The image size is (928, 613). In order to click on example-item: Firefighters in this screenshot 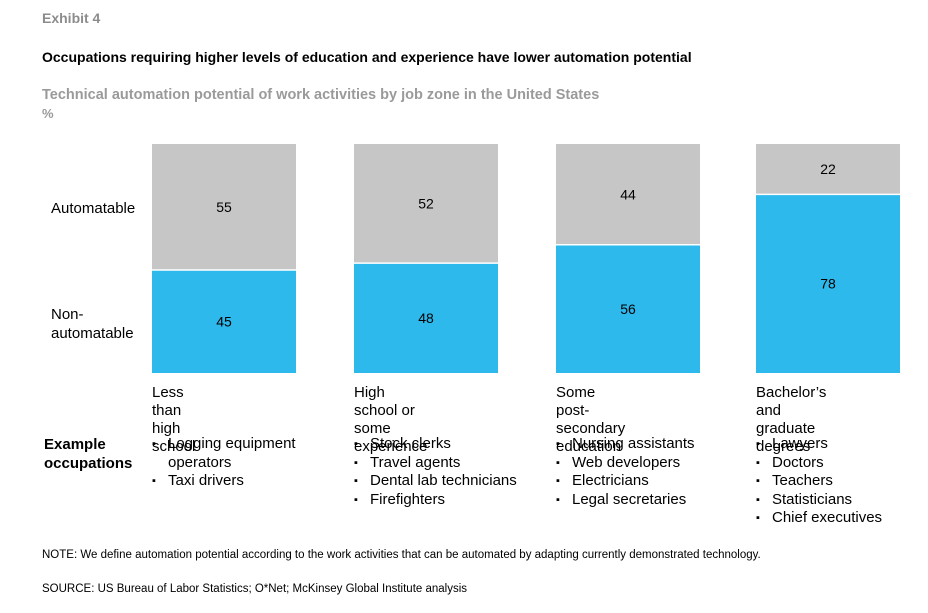, I will do `click(435, 500)`.